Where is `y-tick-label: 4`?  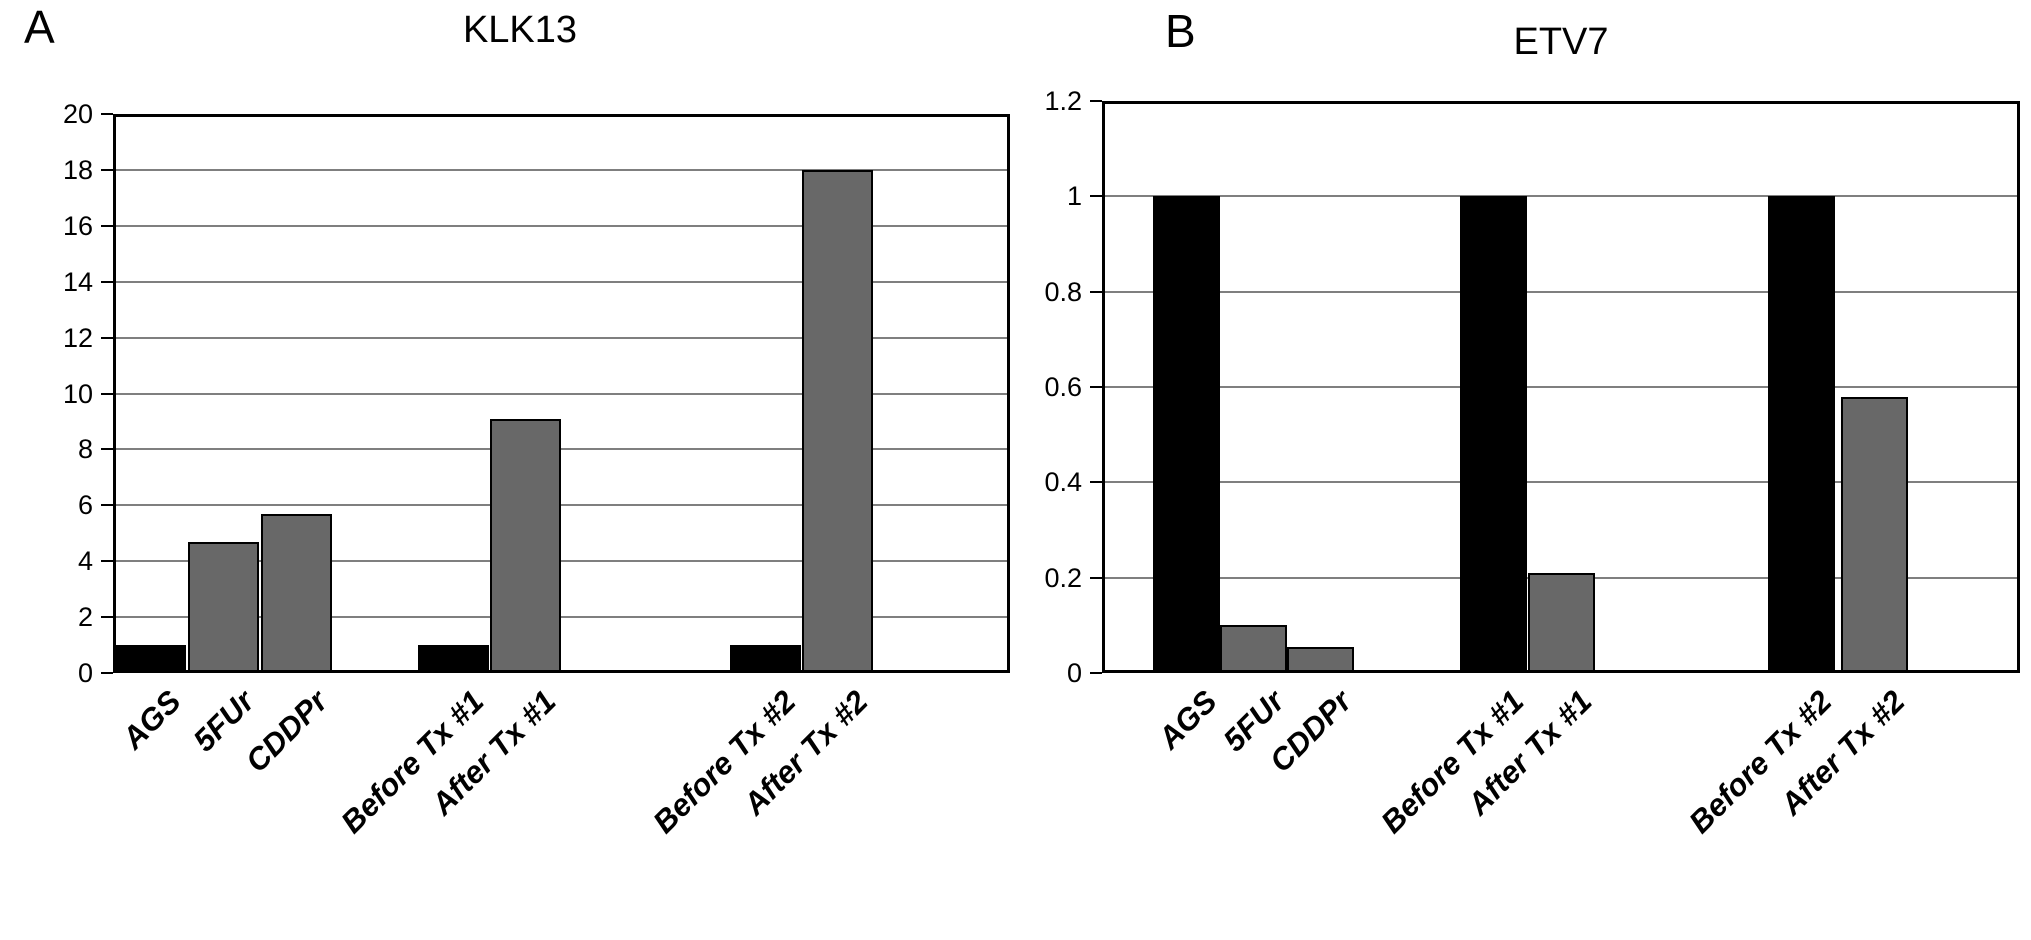 y-tick-label: 4 is located at coordinates (85, 561).